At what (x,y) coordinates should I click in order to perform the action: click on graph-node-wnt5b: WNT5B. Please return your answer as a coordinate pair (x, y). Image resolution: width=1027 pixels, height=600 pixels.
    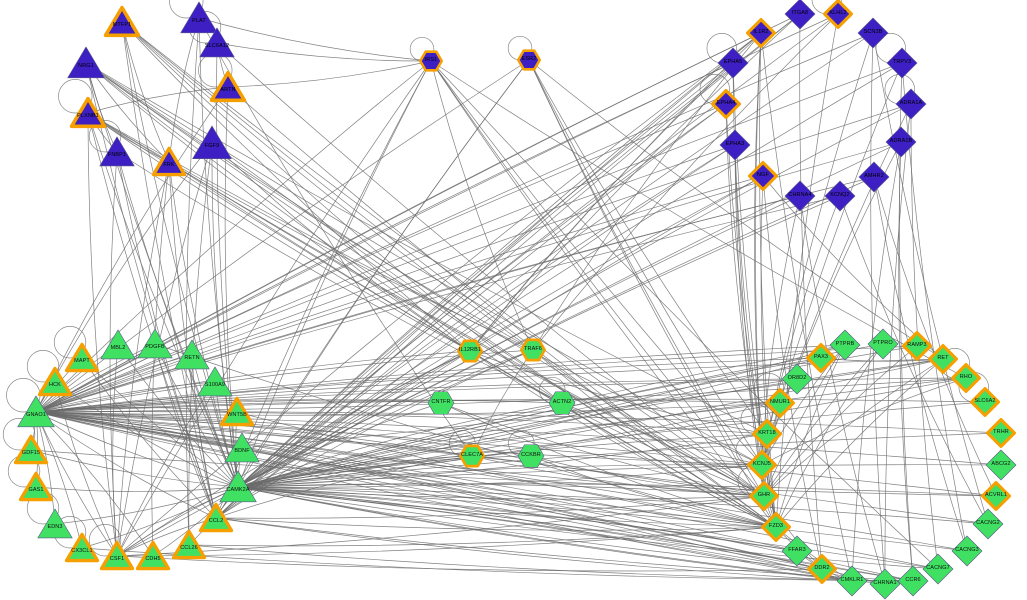
    Looking at the image, I should click on (237, 412).